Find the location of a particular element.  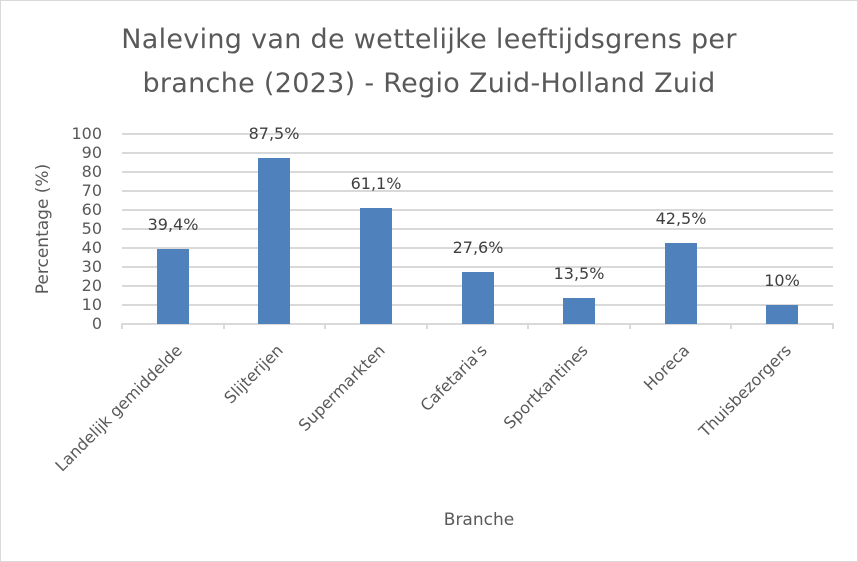

y-tick-label: 100 is located at coordinates (86, 133).